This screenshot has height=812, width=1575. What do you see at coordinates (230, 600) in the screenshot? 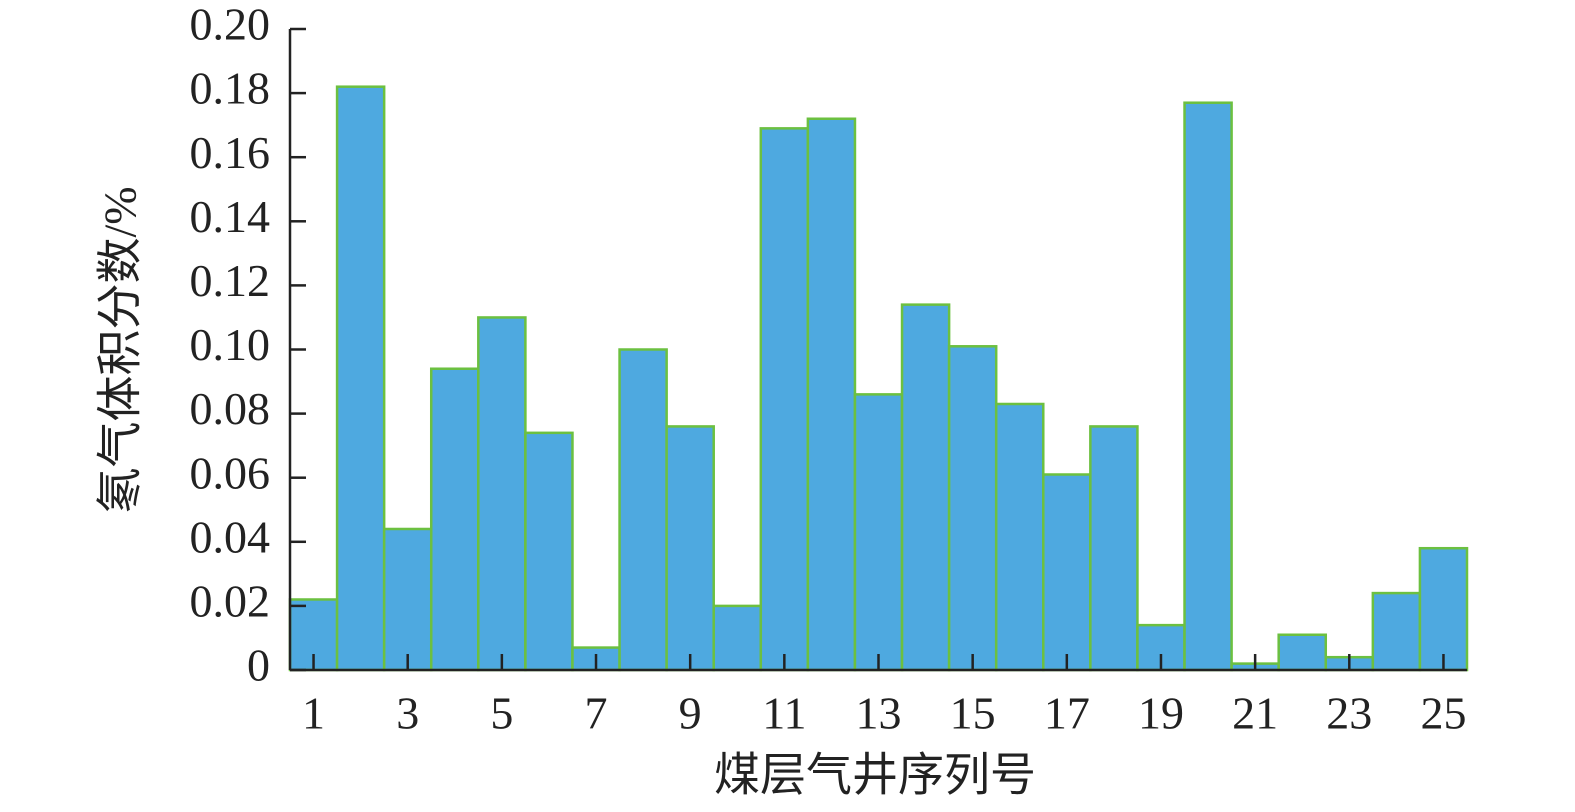
I see `y-tick-label: 0.02` at bounding box center [230, 600].